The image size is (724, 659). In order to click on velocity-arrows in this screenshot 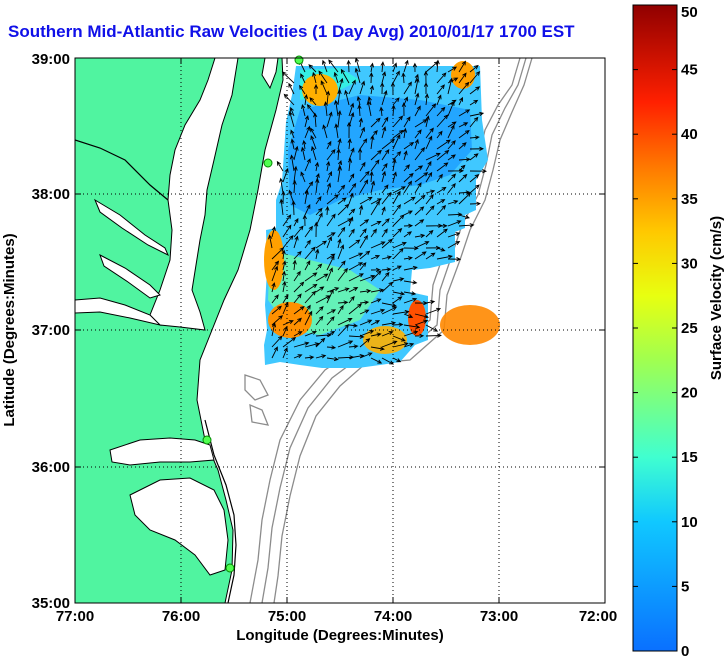, I will do `click(377, 211)`.